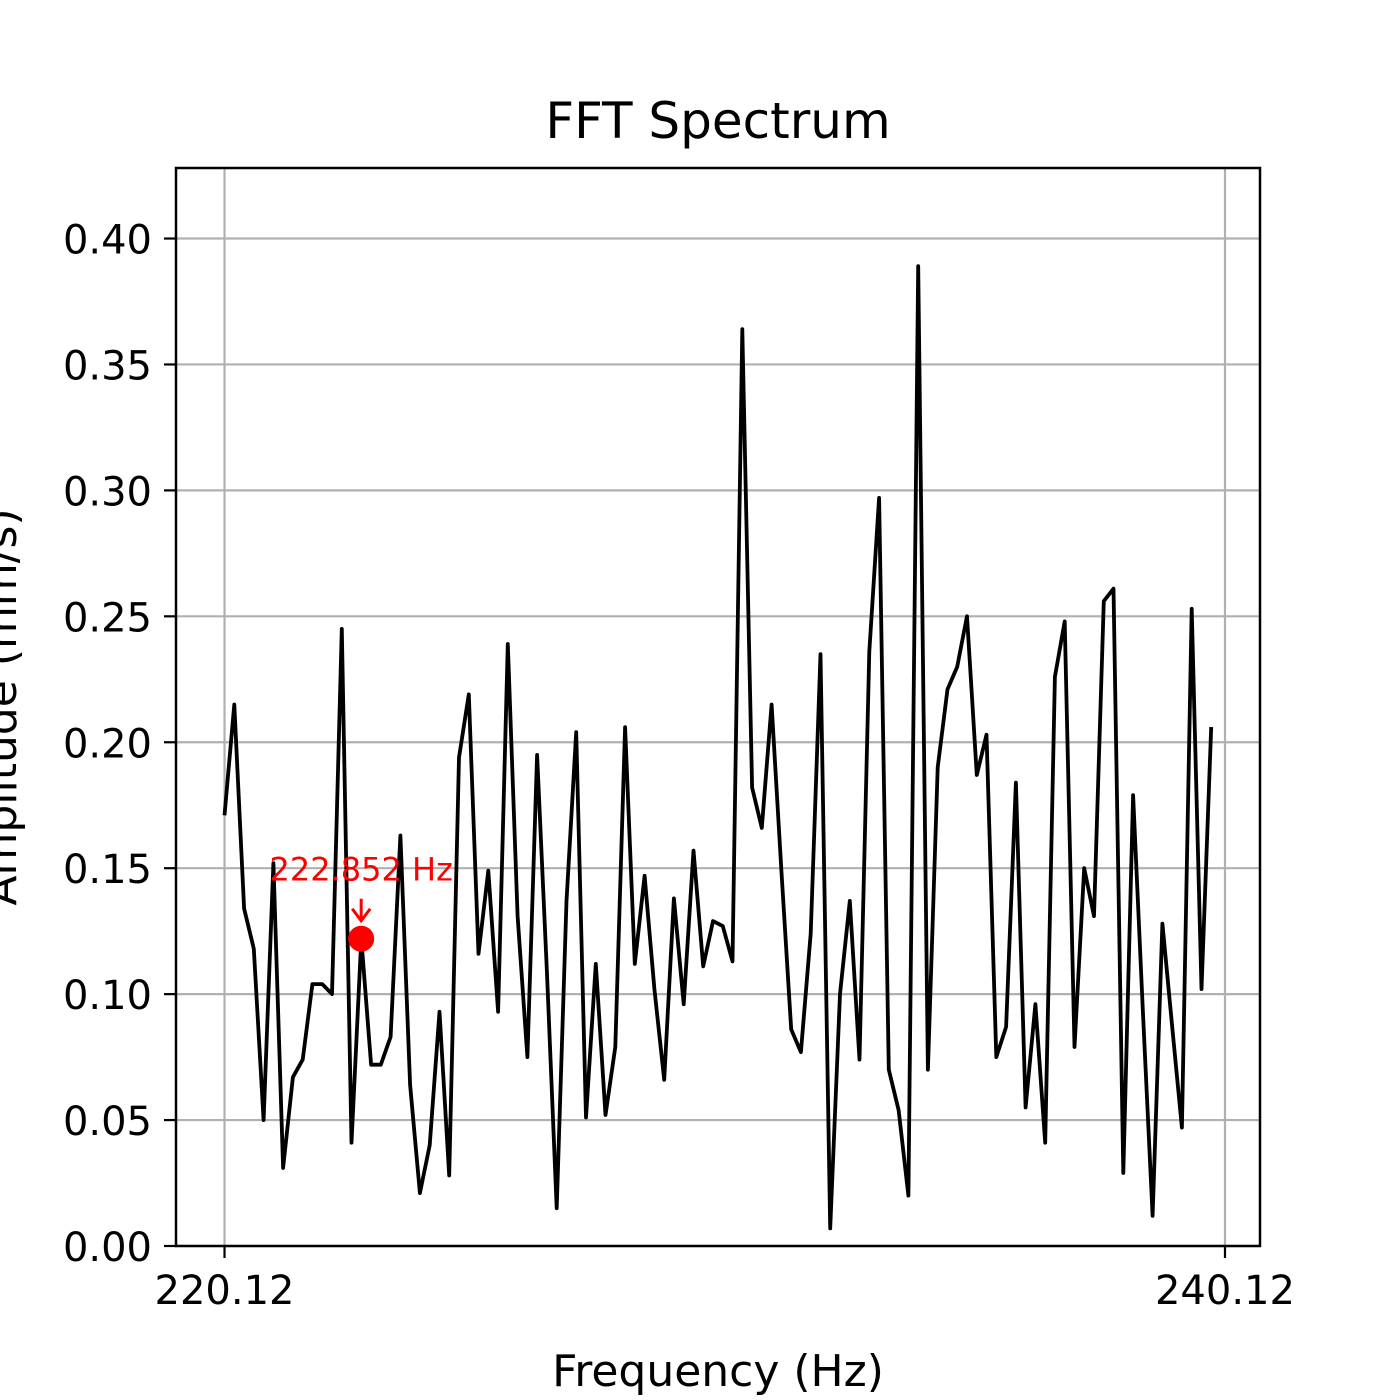  Describe the element at coordinates (107, 1122) in the screenshot. I see `y-tick-label: 0.05` at that location.